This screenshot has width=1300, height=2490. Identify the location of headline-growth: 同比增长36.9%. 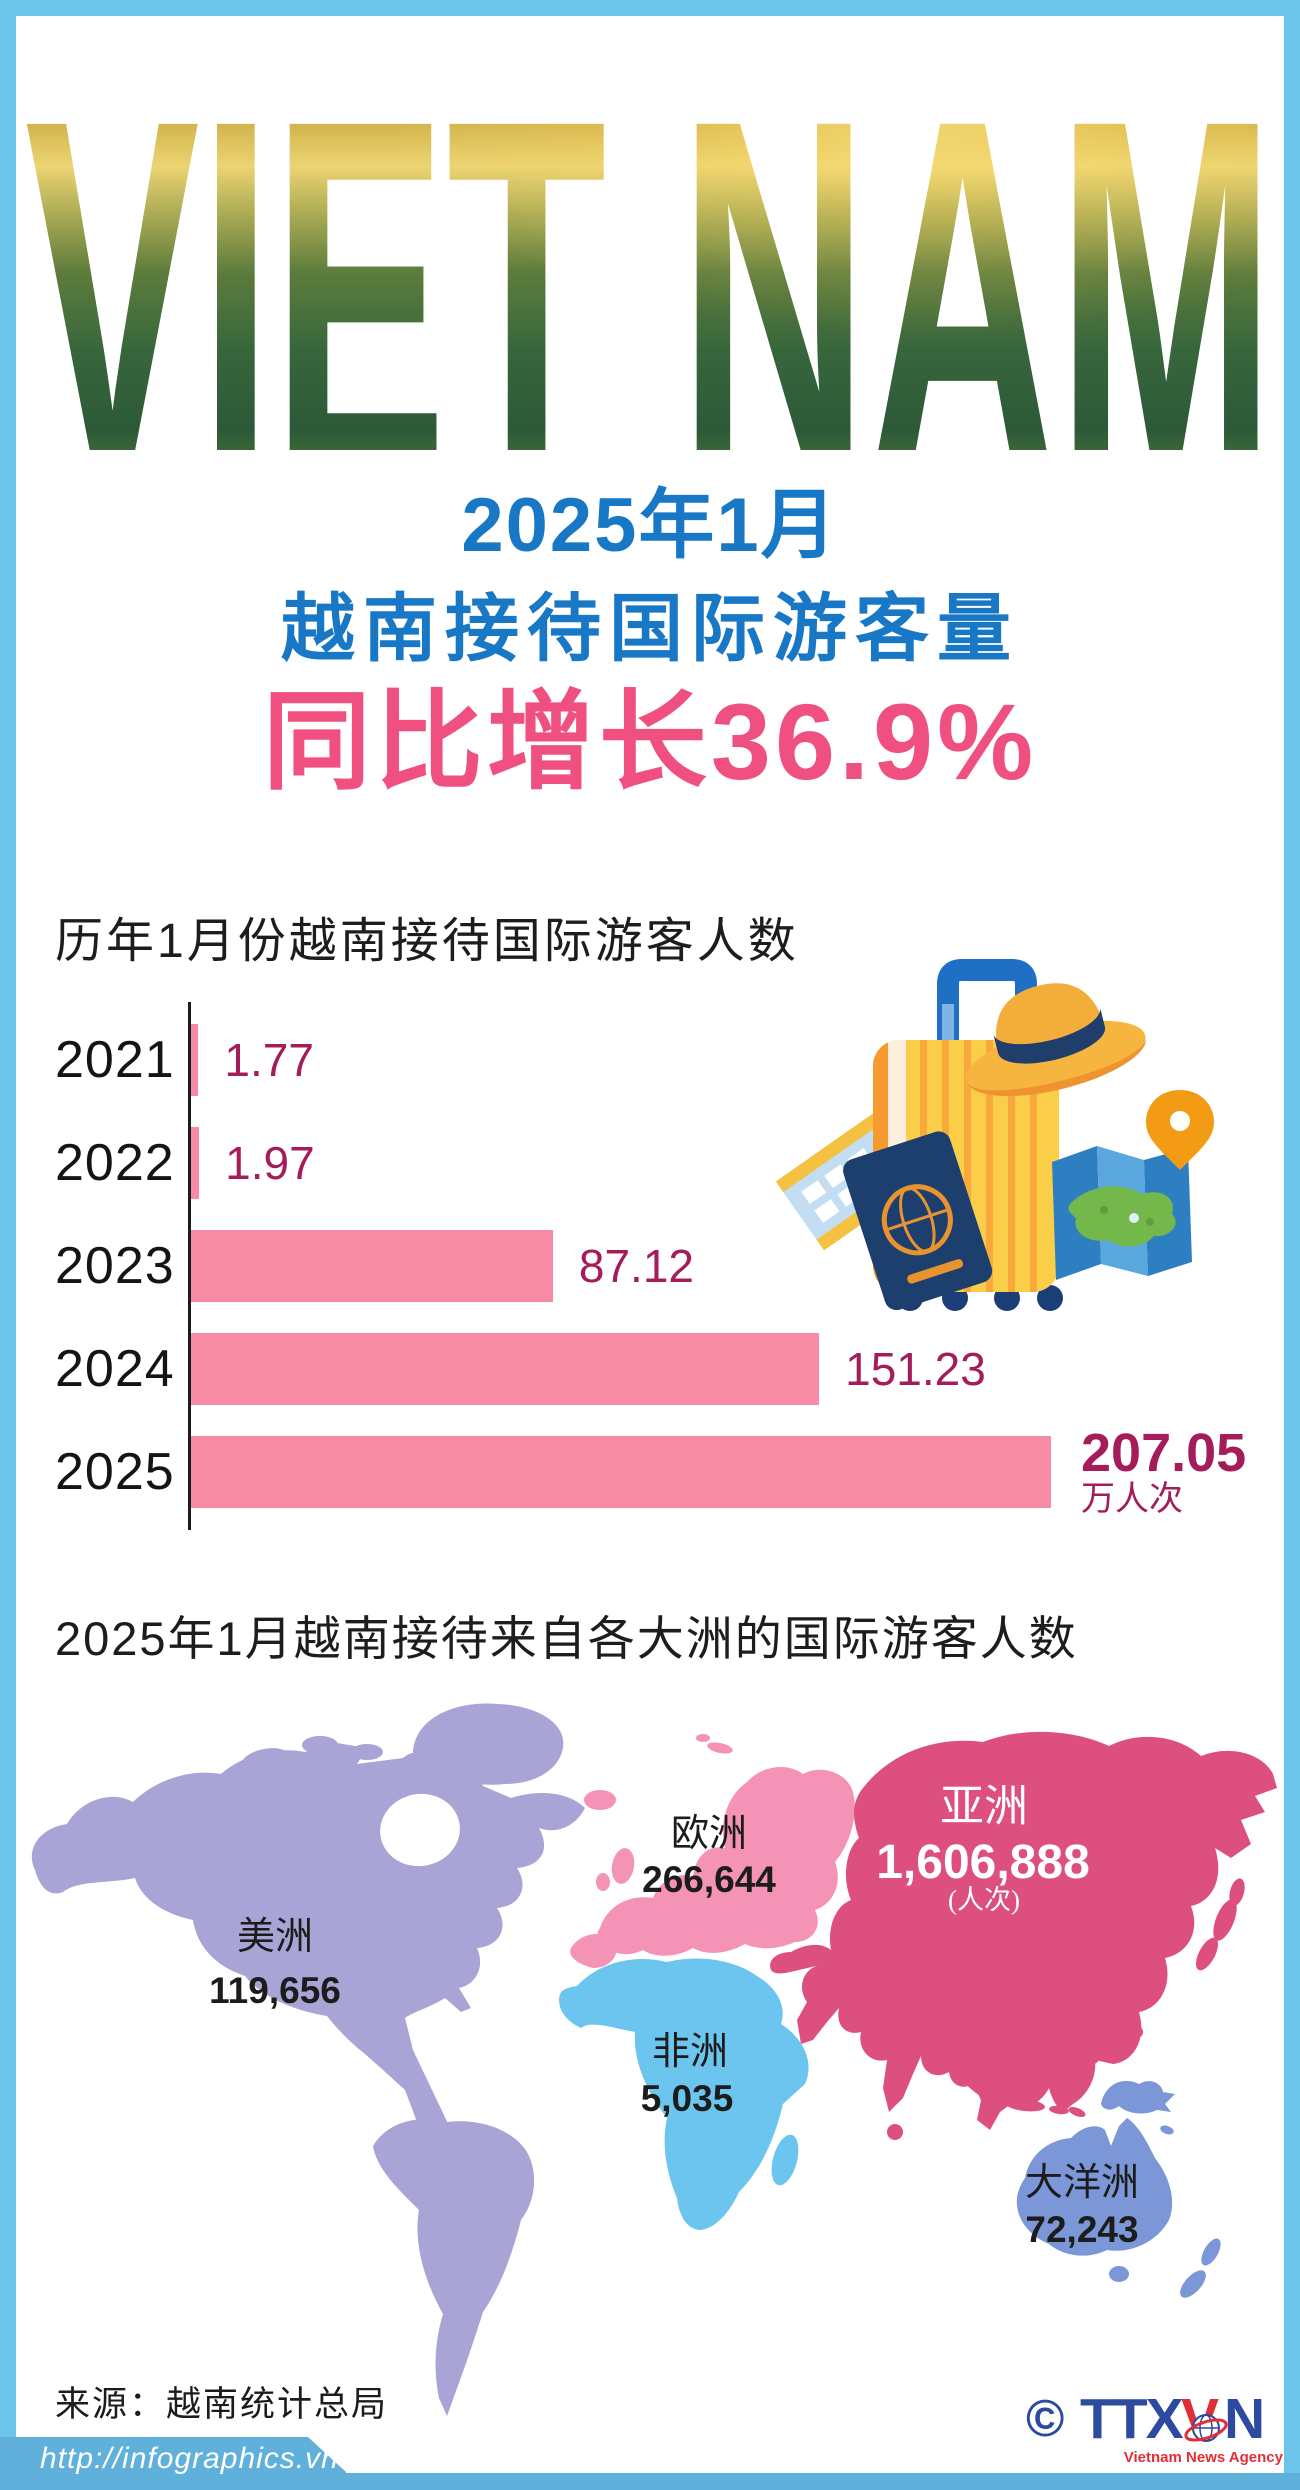
(650, 741).